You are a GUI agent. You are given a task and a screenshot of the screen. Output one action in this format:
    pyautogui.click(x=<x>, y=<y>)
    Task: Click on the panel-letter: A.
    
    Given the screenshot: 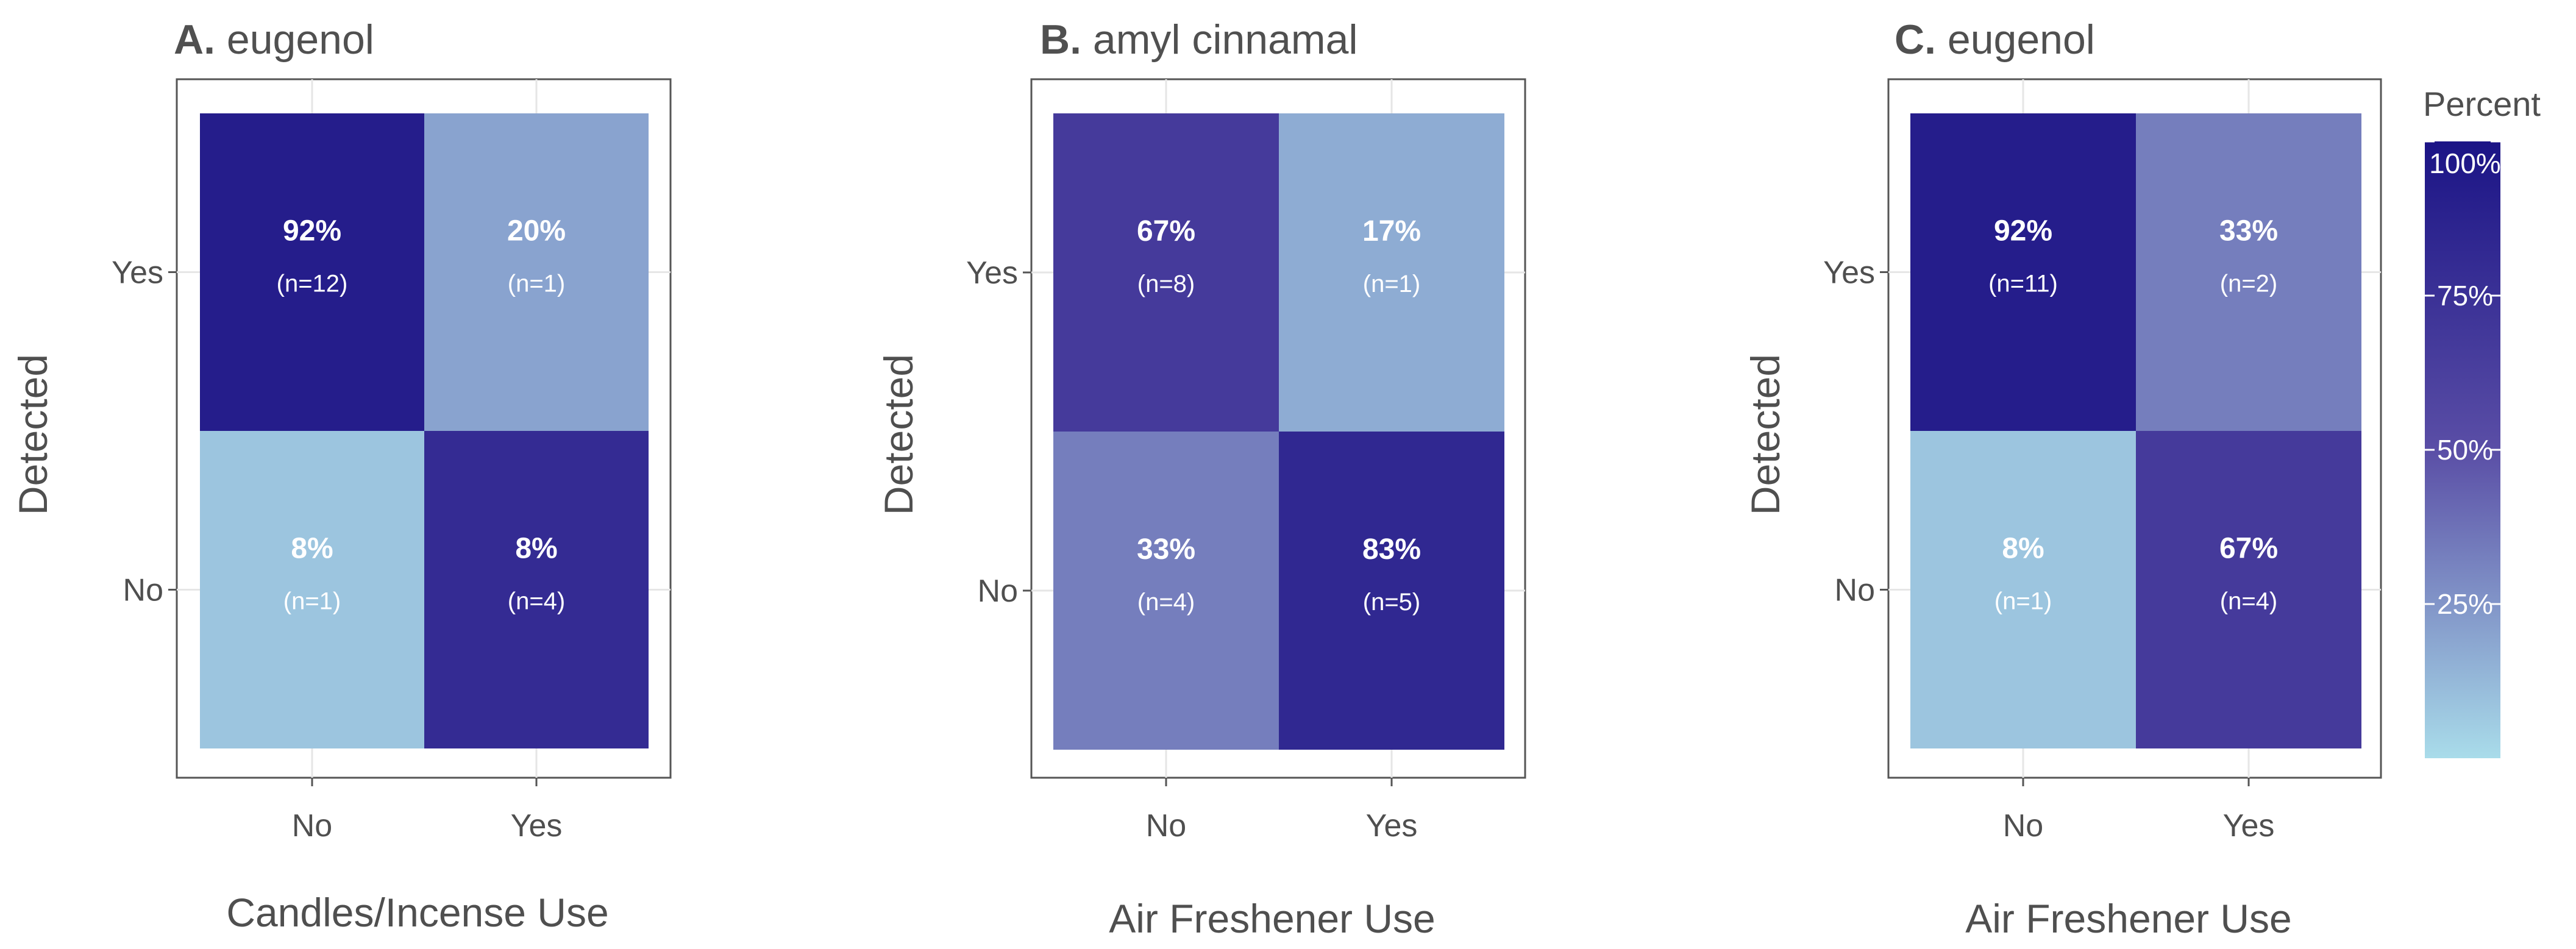 What is the action you would take?
    pyautogui.click(x=194, y=39)
    